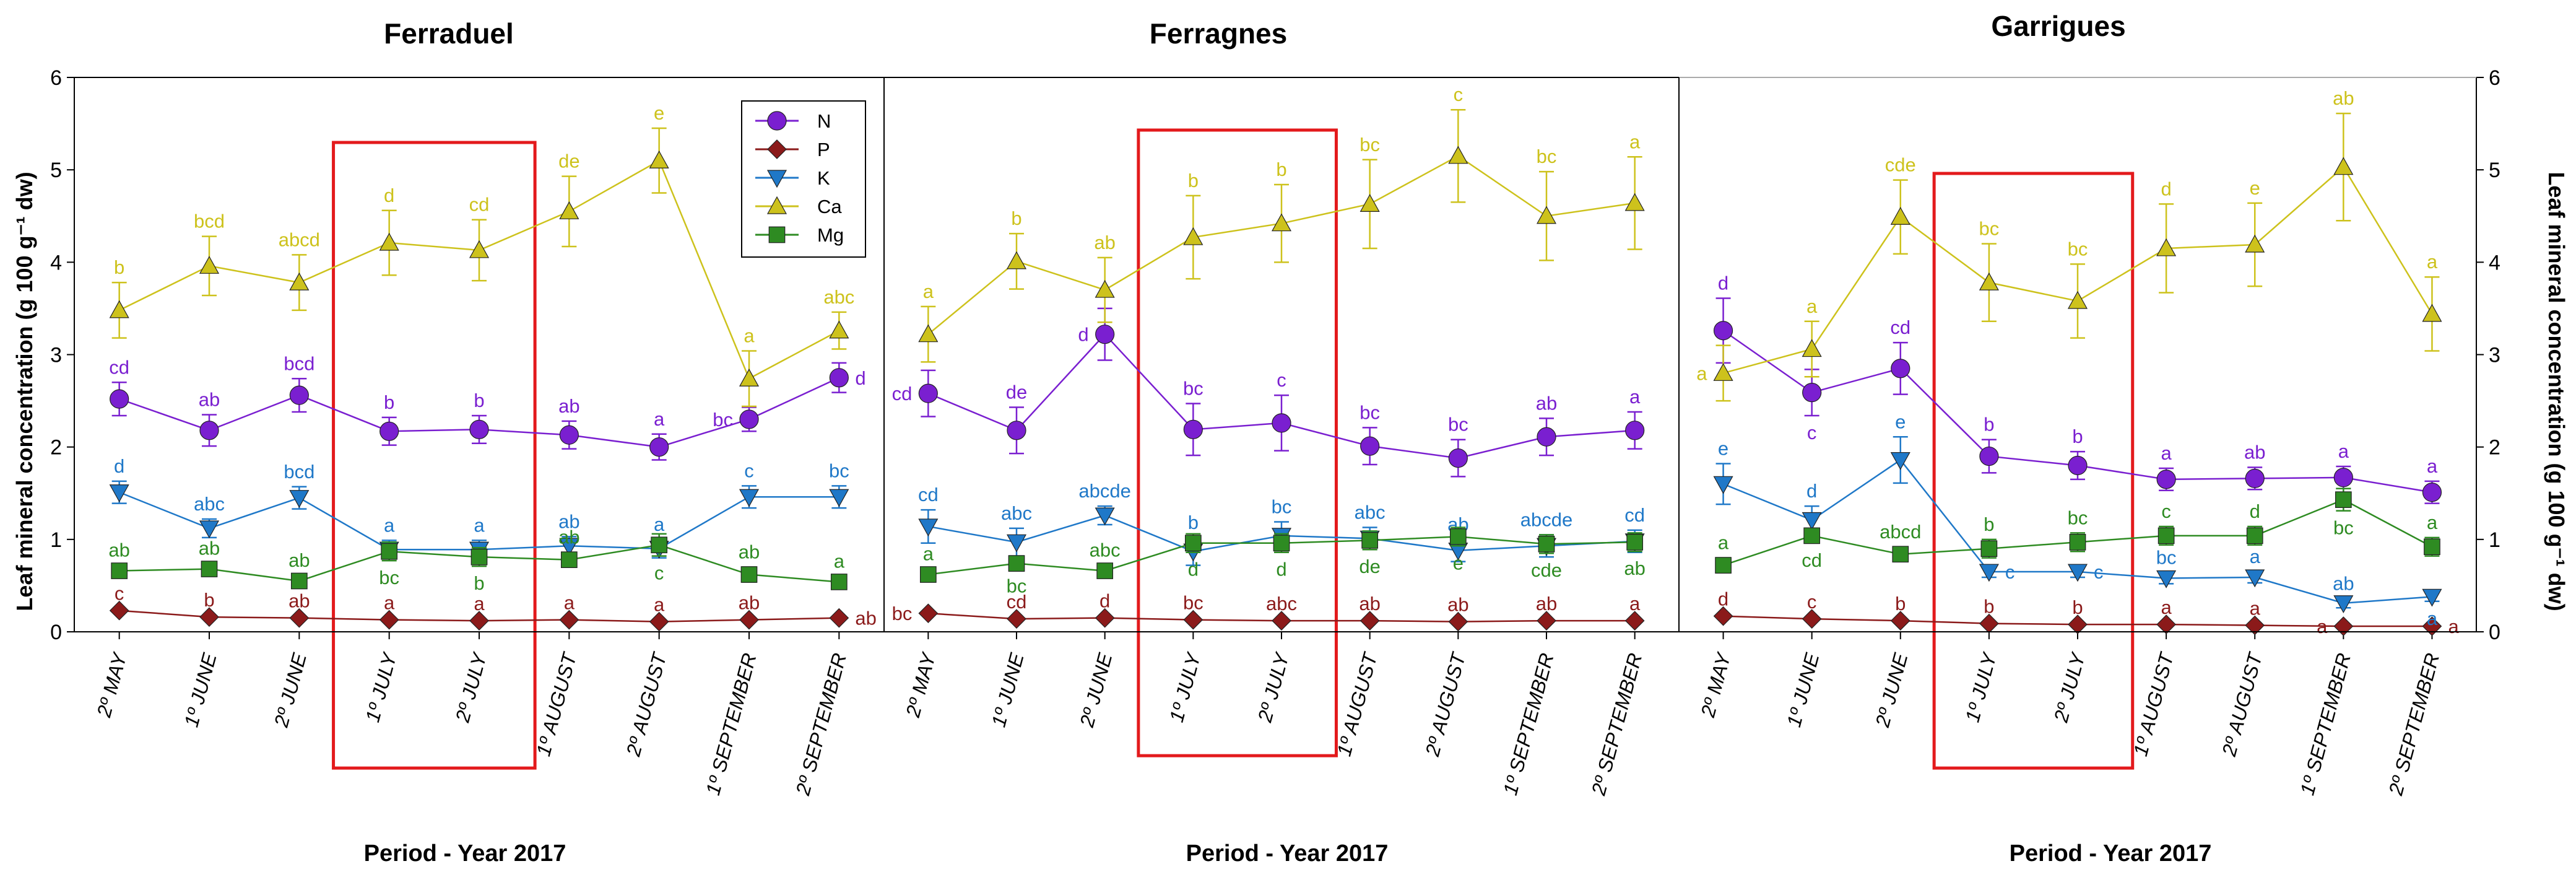 This screenshot has width=2576, height=874. What do you see at coordinates (803, 179) in the screenshot?
I see `legend-box` at bounding box center [803, 179].